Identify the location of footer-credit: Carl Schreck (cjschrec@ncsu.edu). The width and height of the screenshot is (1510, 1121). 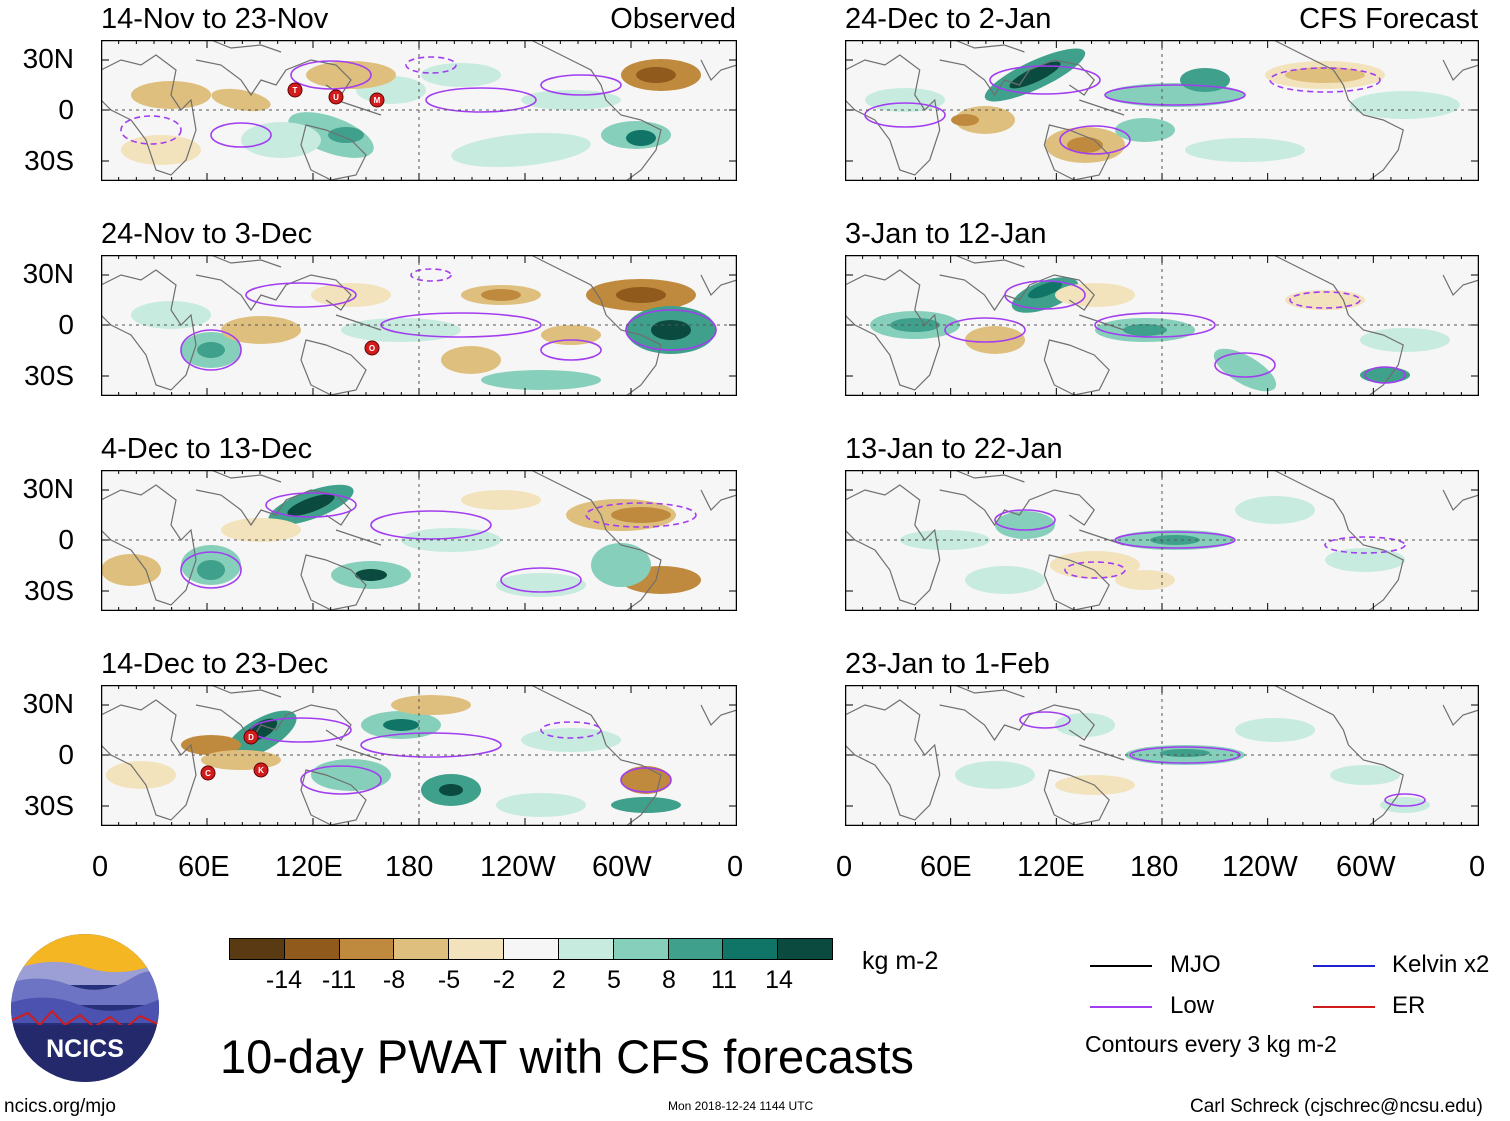
(1336, 1106).